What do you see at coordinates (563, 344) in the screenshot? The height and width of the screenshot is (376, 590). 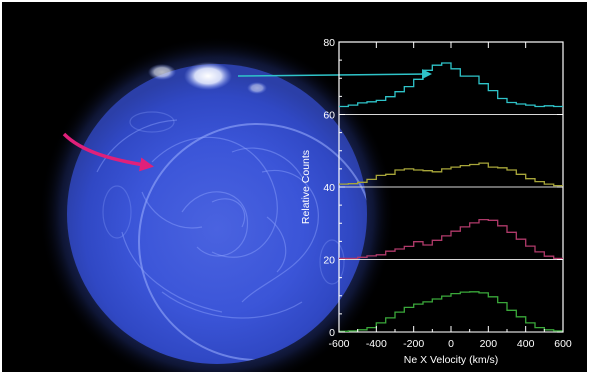 I see `x-tick-label-6: 600` at bounding box center [563, 344].